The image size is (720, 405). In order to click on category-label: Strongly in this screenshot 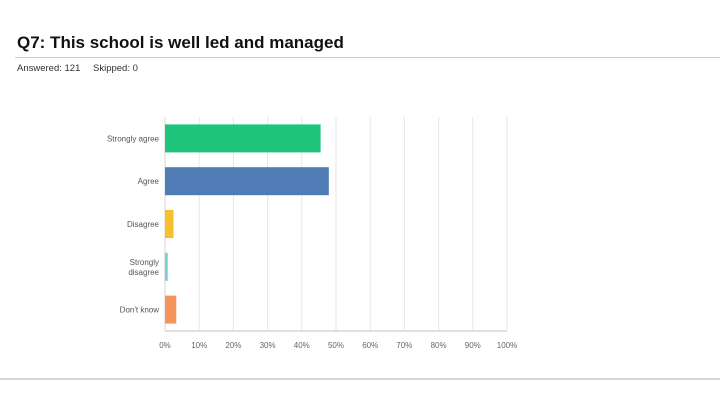, I will do `click(144, 262)`.